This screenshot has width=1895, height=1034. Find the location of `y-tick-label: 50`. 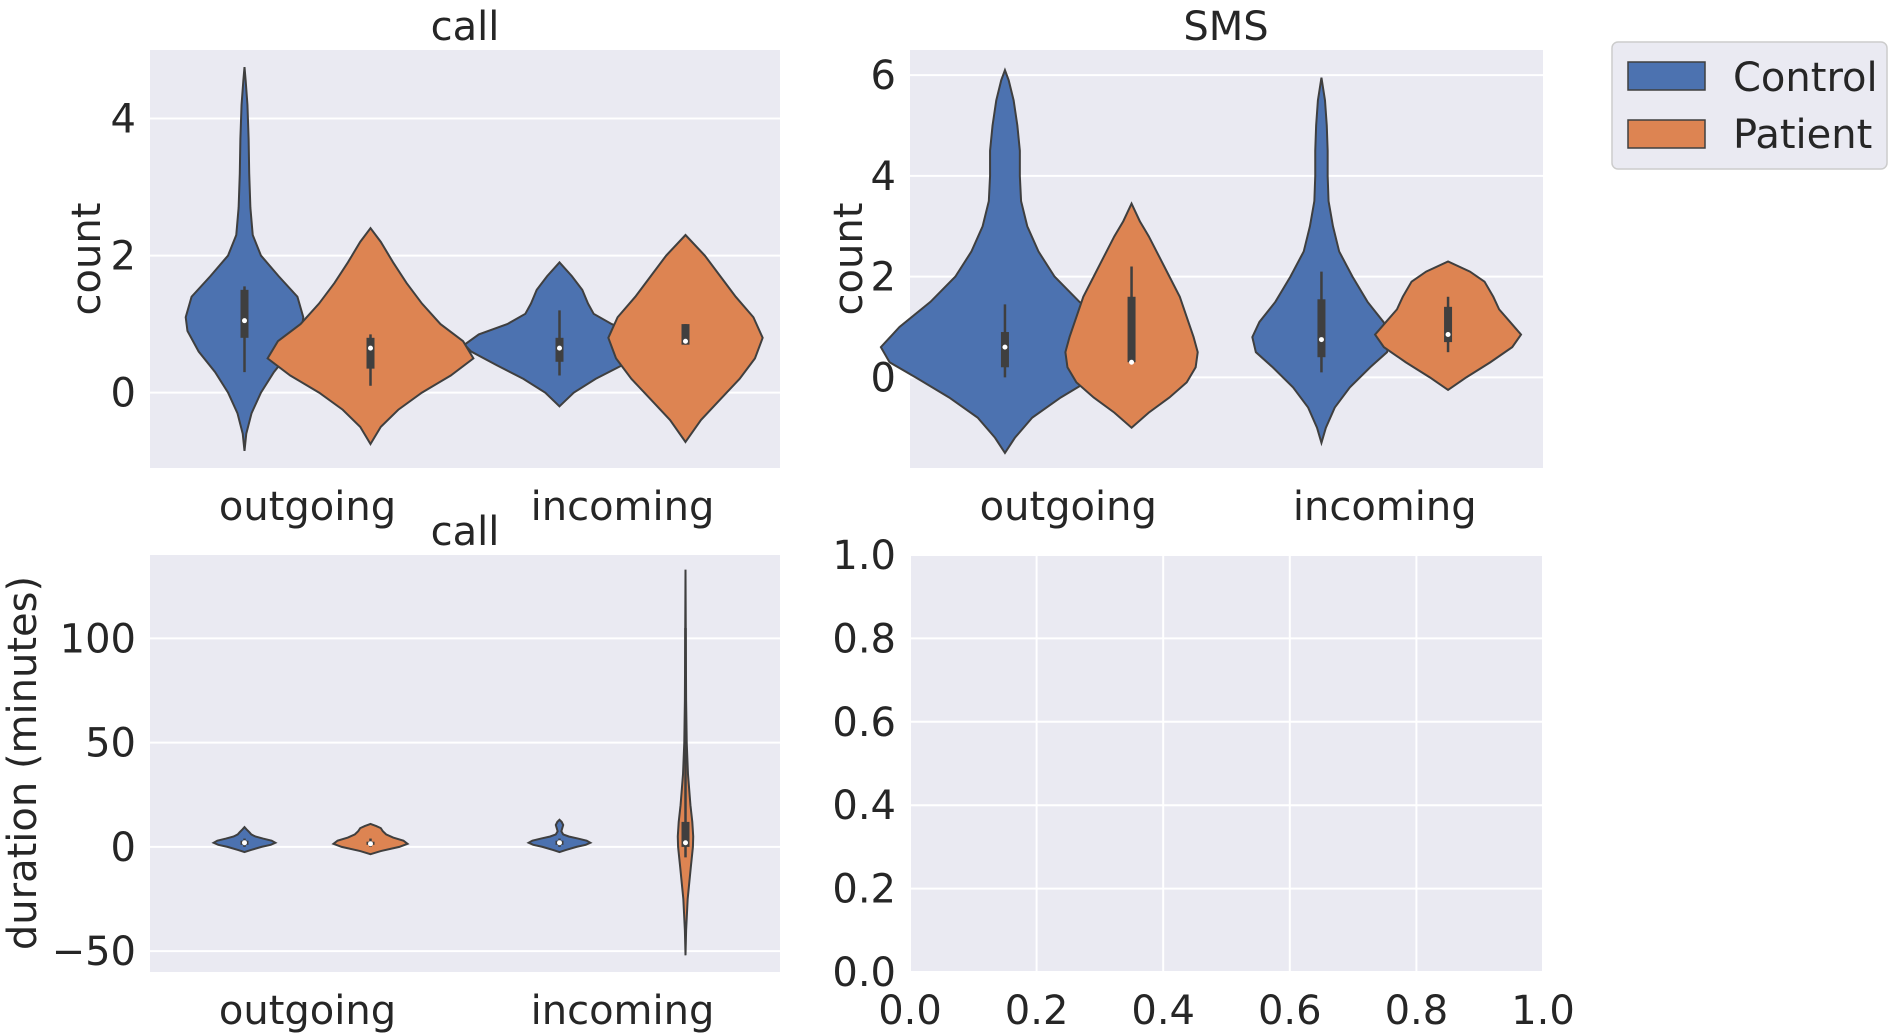

y-tick-label: 50 is located at coordinates (110, 744).